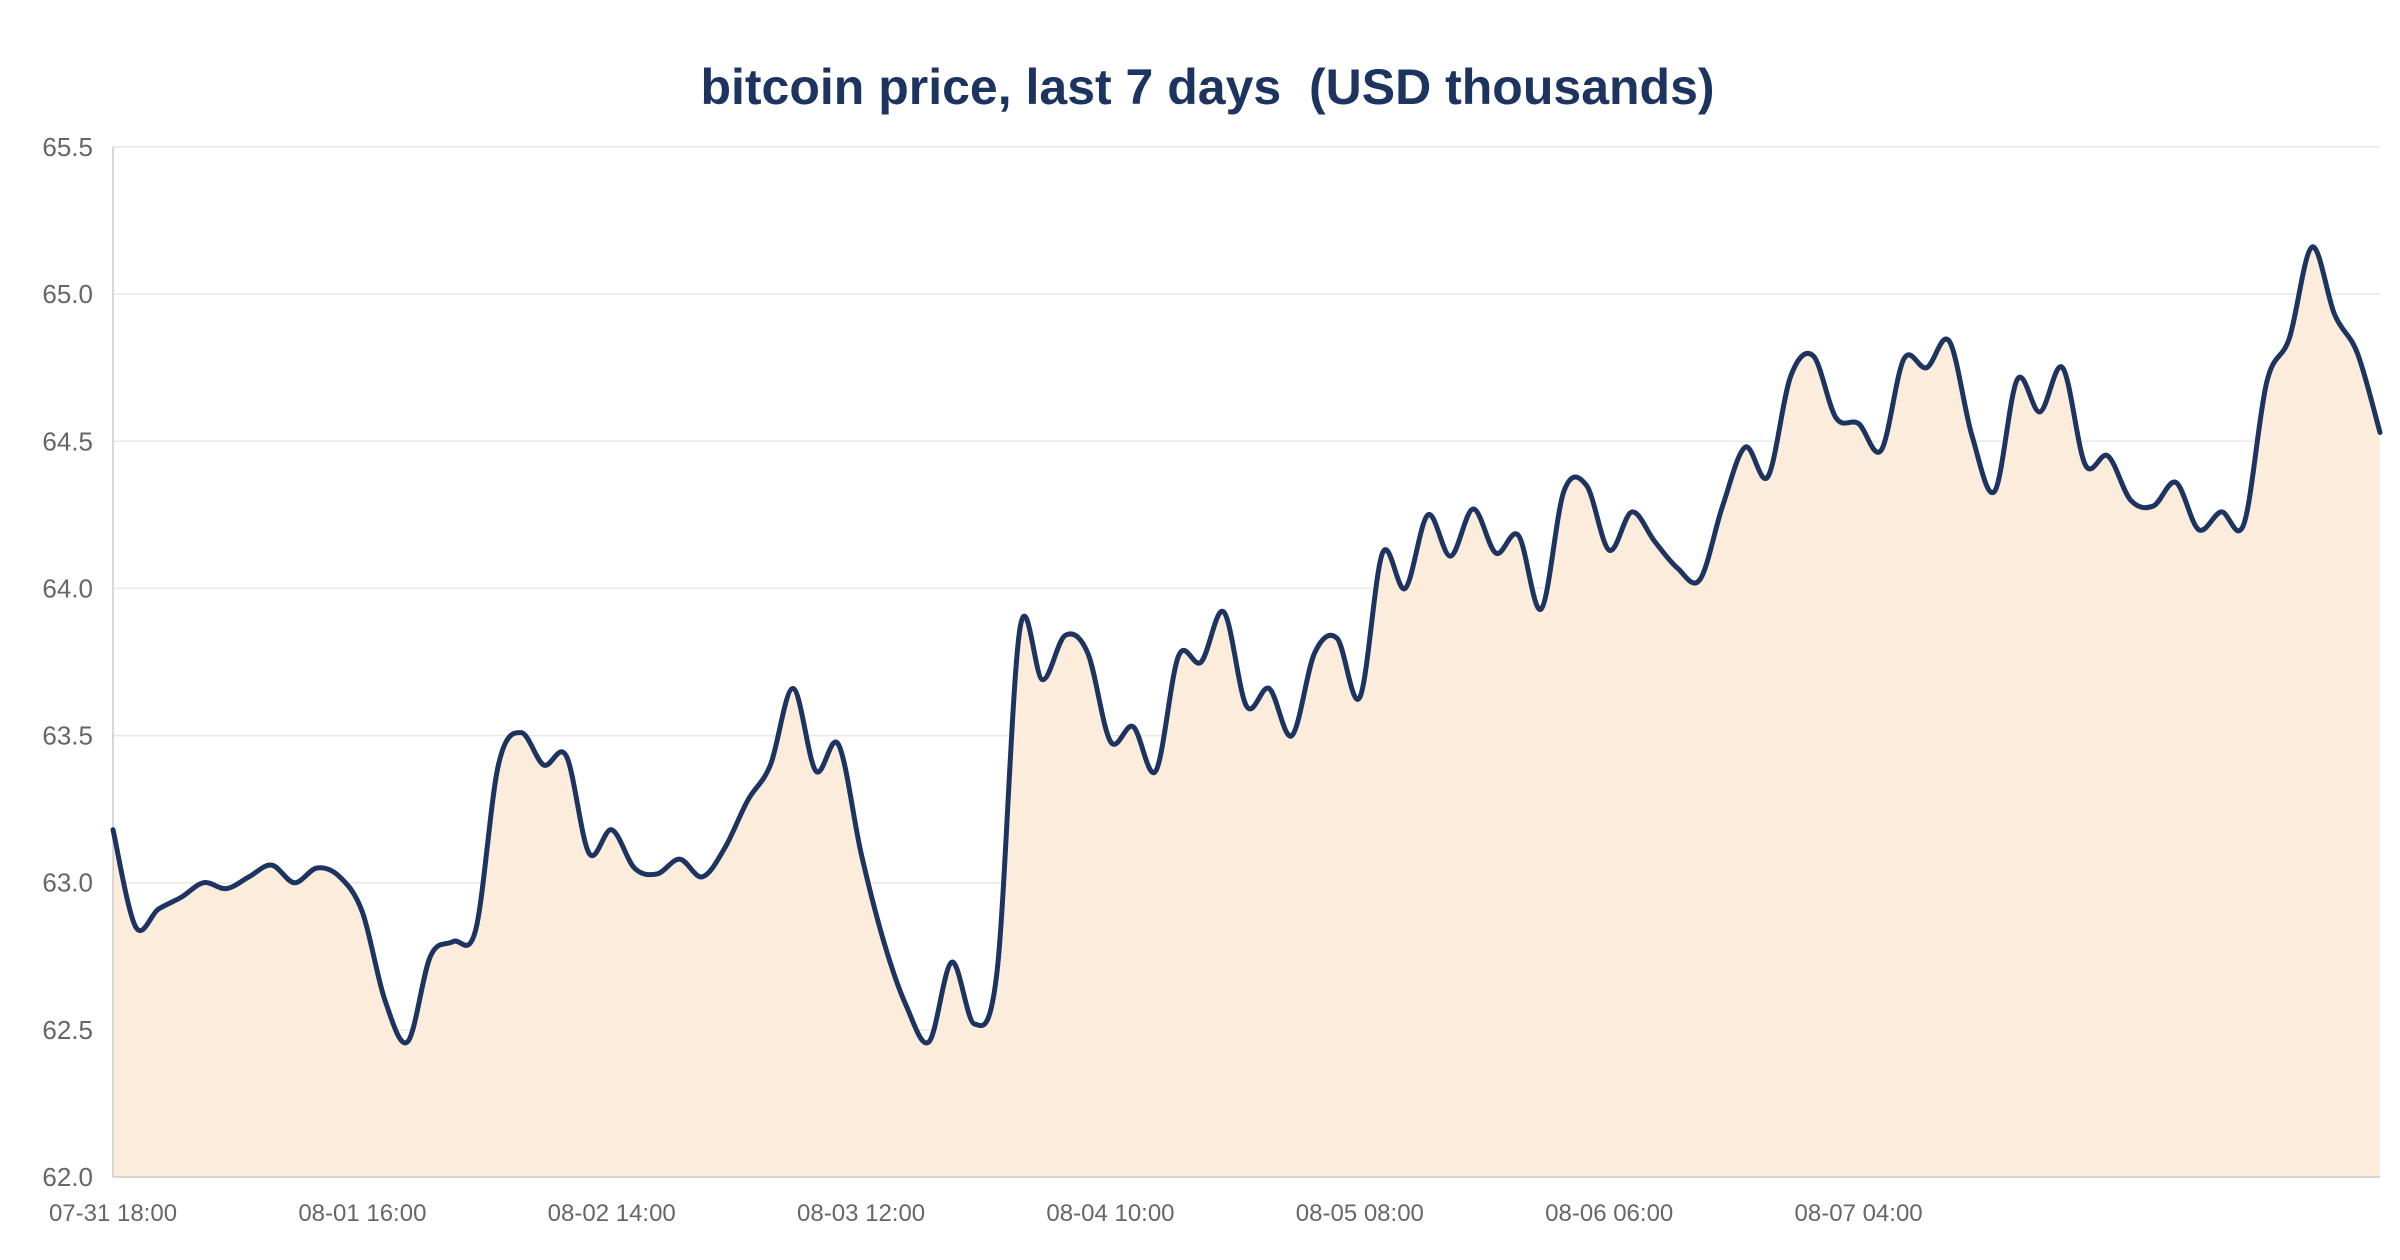 Image resolution: width=2400 pixels, height=1260 pixels. I want to click on x-tick-label: 08-04 10:00, so click(1110, 1213).